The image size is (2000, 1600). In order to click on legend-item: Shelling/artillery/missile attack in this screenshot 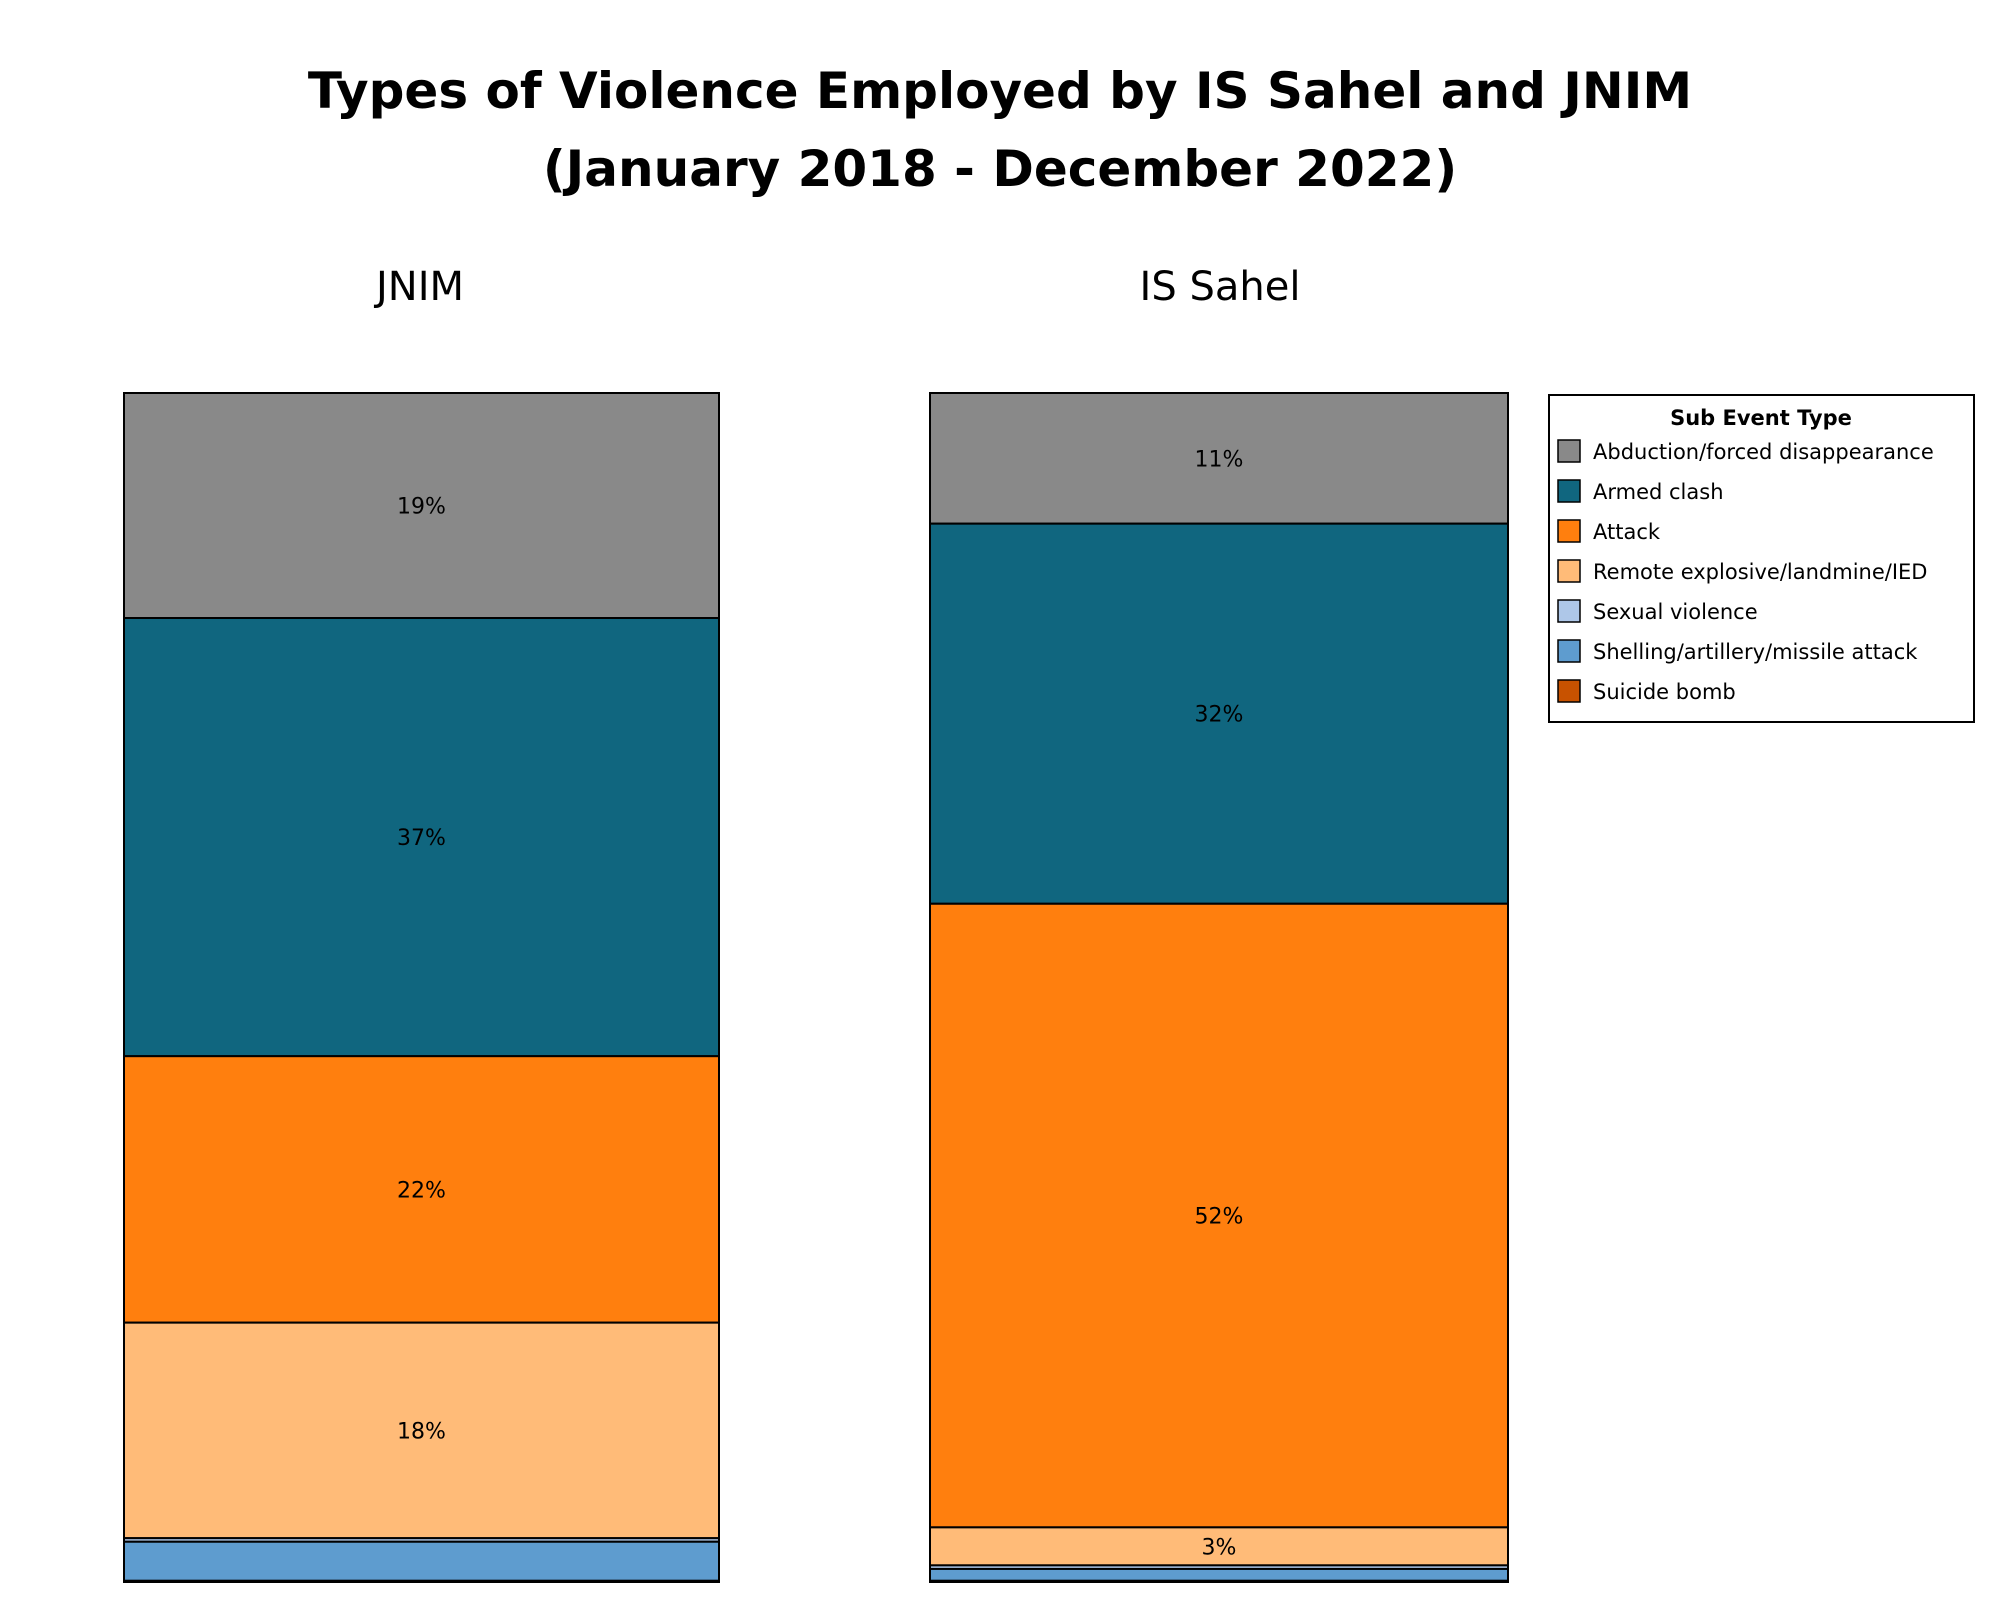, I will do `click(1737, 651)`.